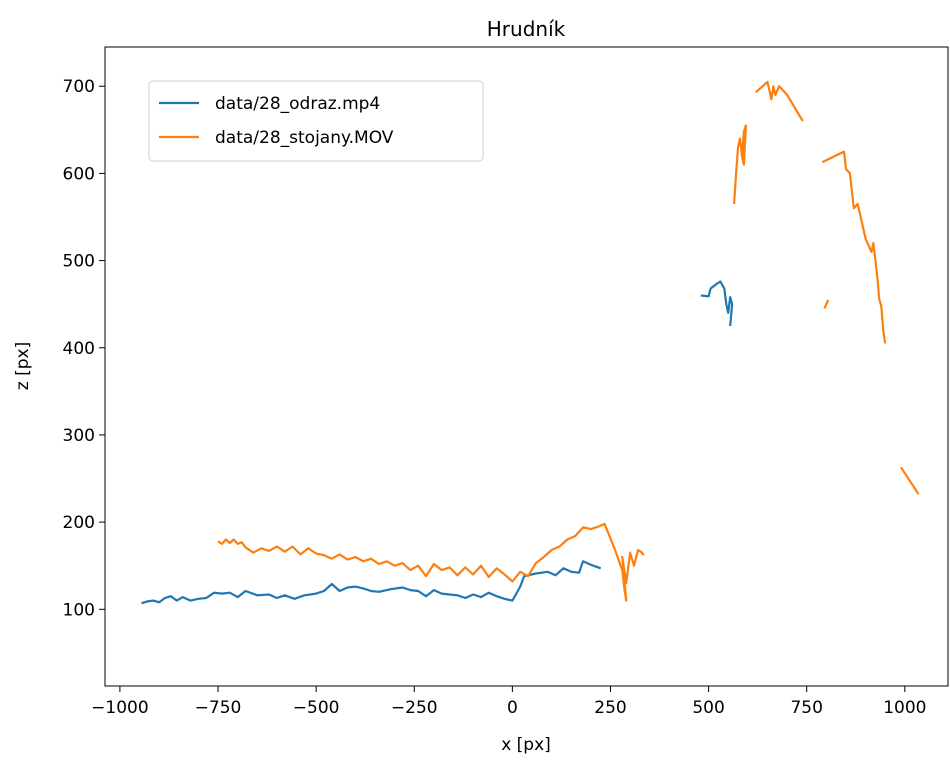 This screenshot has height=760, width=950. Describe the element at coordinates (316, 121) in the screenshot. I see `legend-box` at that location.